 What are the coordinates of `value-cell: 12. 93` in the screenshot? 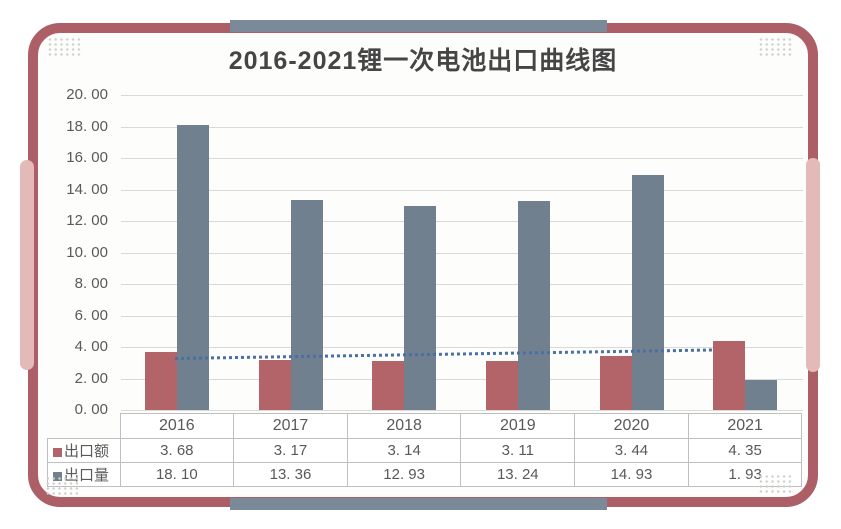 It's located at (404, 474).